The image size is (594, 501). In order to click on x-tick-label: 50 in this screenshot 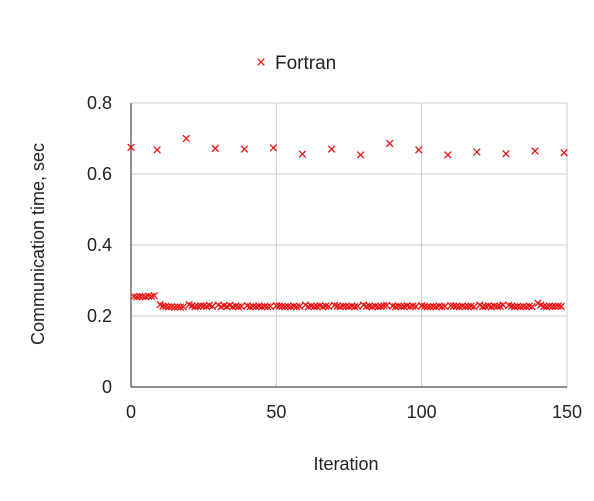, I will do `click(276, 412)`.